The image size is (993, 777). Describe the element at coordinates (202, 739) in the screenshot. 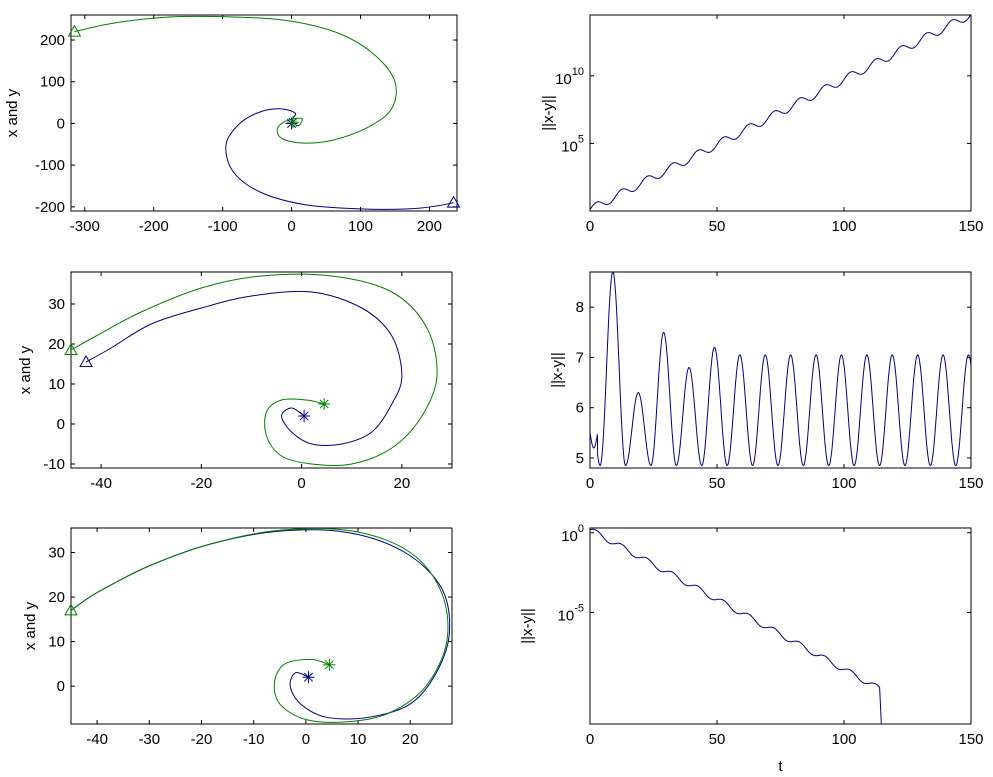

I see `x-tick-label: -20` at that location.